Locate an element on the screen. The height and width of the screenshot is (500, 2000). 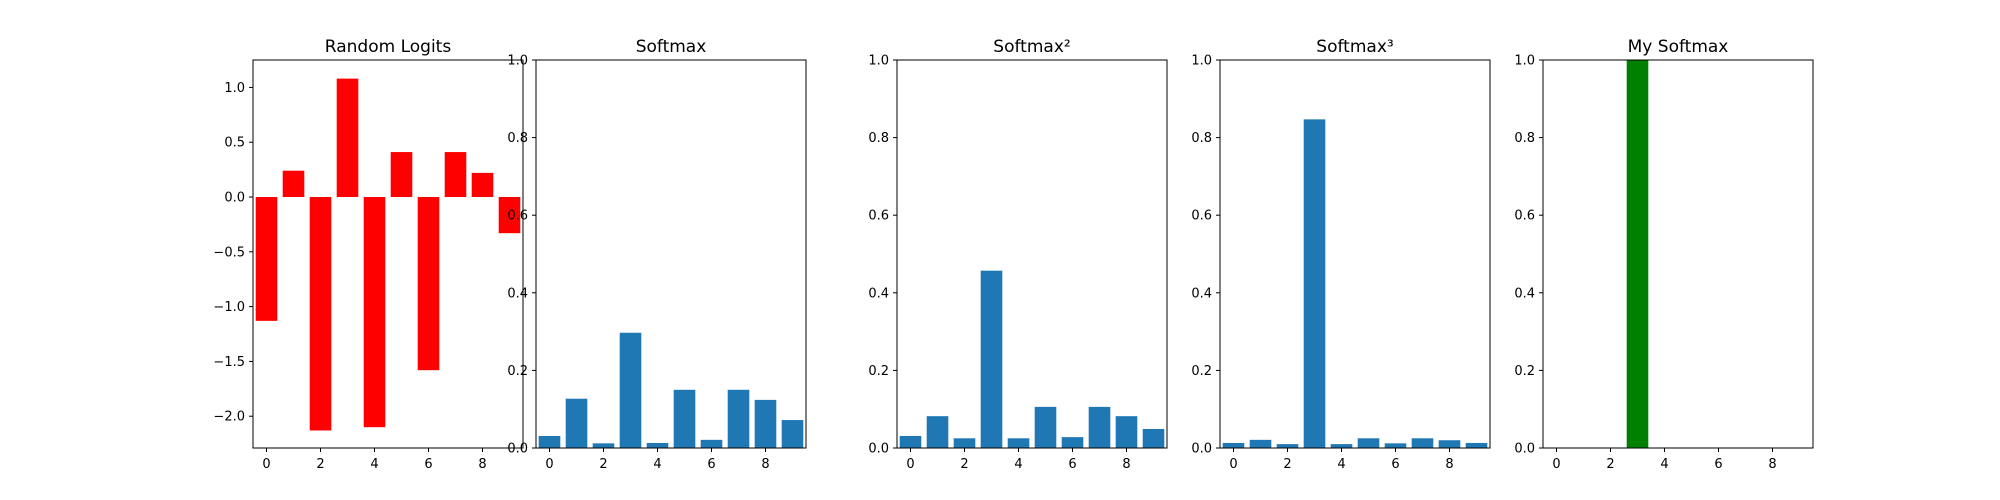
y-tick-label: −0.5 is located at coordinates (229, 252).